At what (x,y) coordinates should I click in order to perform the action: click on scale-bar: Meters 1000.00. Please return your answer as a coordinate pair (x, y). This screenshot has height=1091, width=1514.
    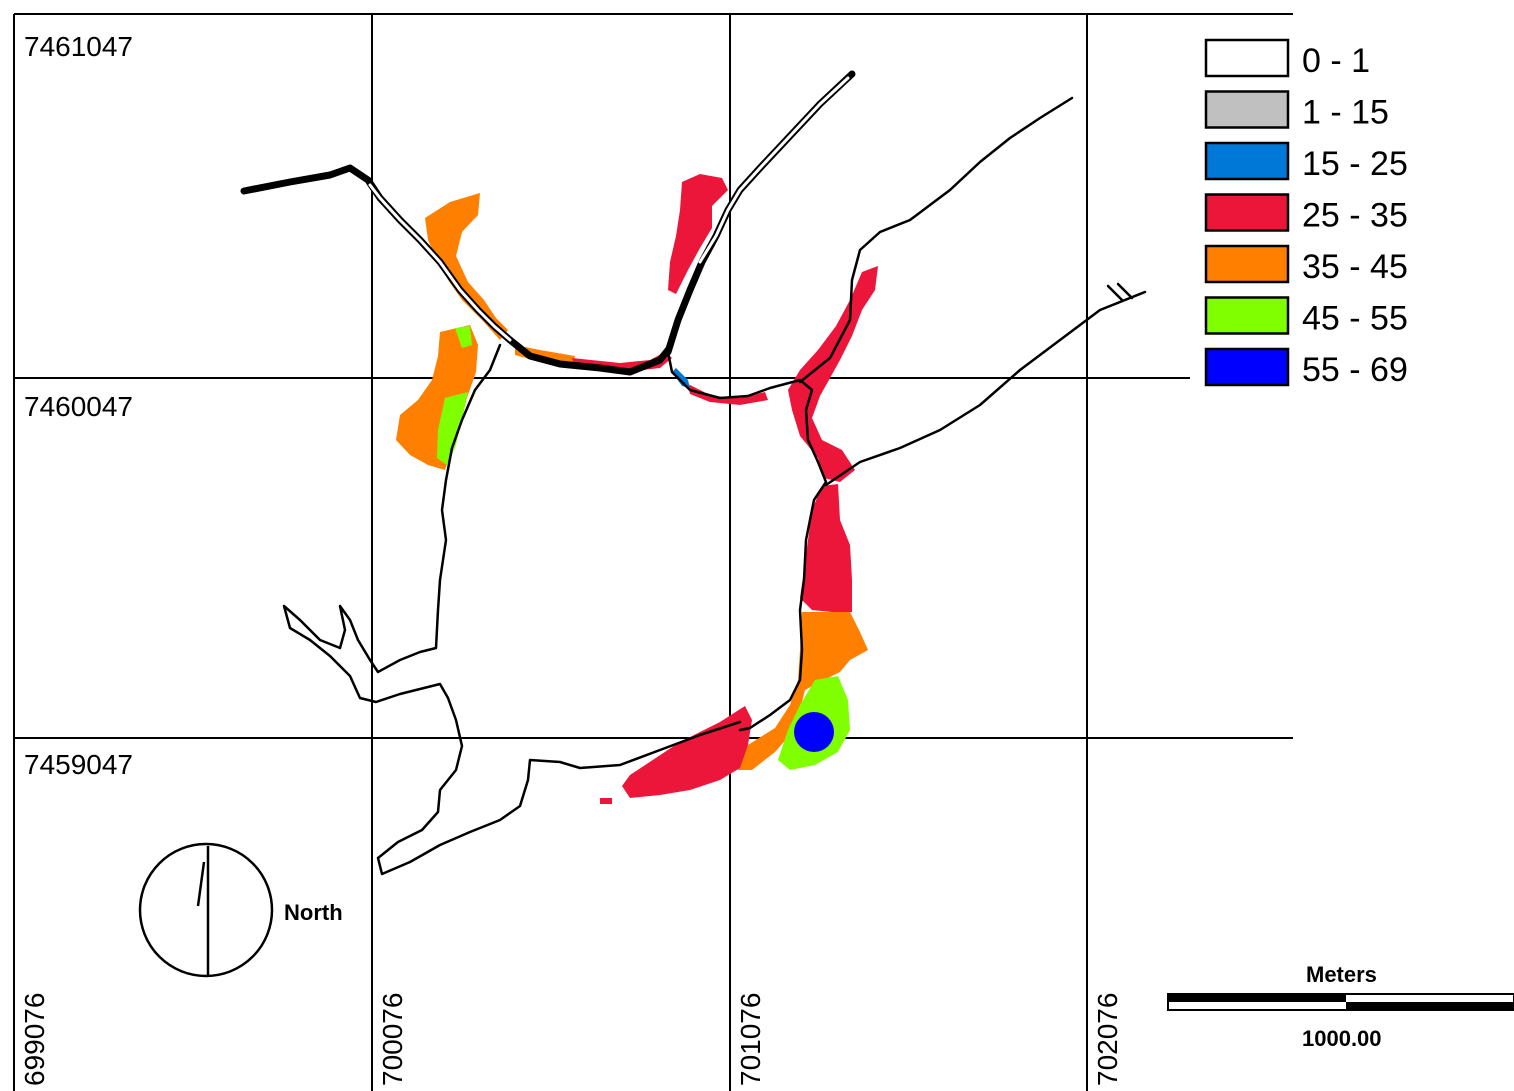
    Looking at the image, I should click on (1340, 1006).